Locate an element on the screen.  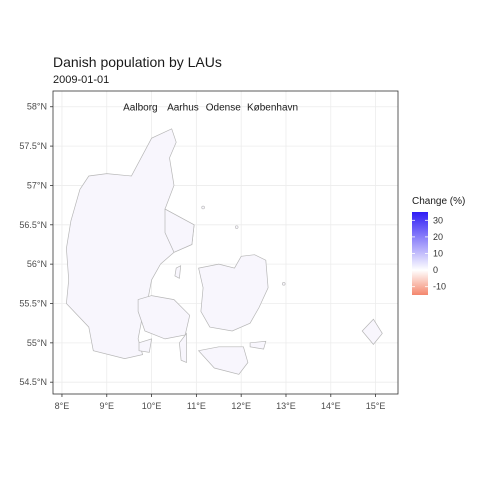
legend-tick-label: 30 is located at coordinates (438, 220).